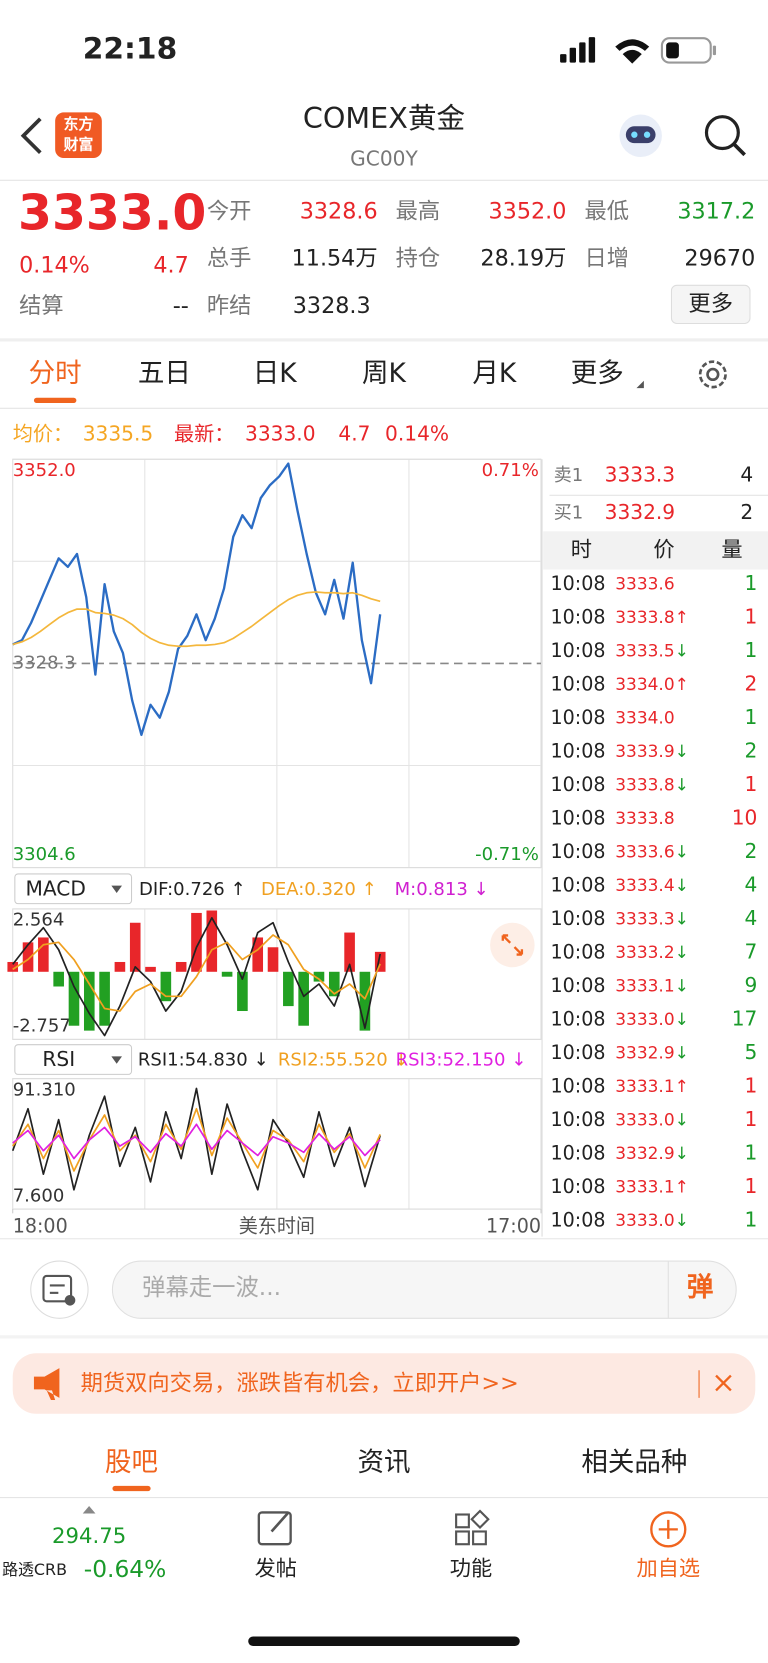 The image size is (768, 1663). What do you see at coordinates (644, 651) in the screenshot?
I see `tick-price: 3333.5` at bounding box center [644, 651].